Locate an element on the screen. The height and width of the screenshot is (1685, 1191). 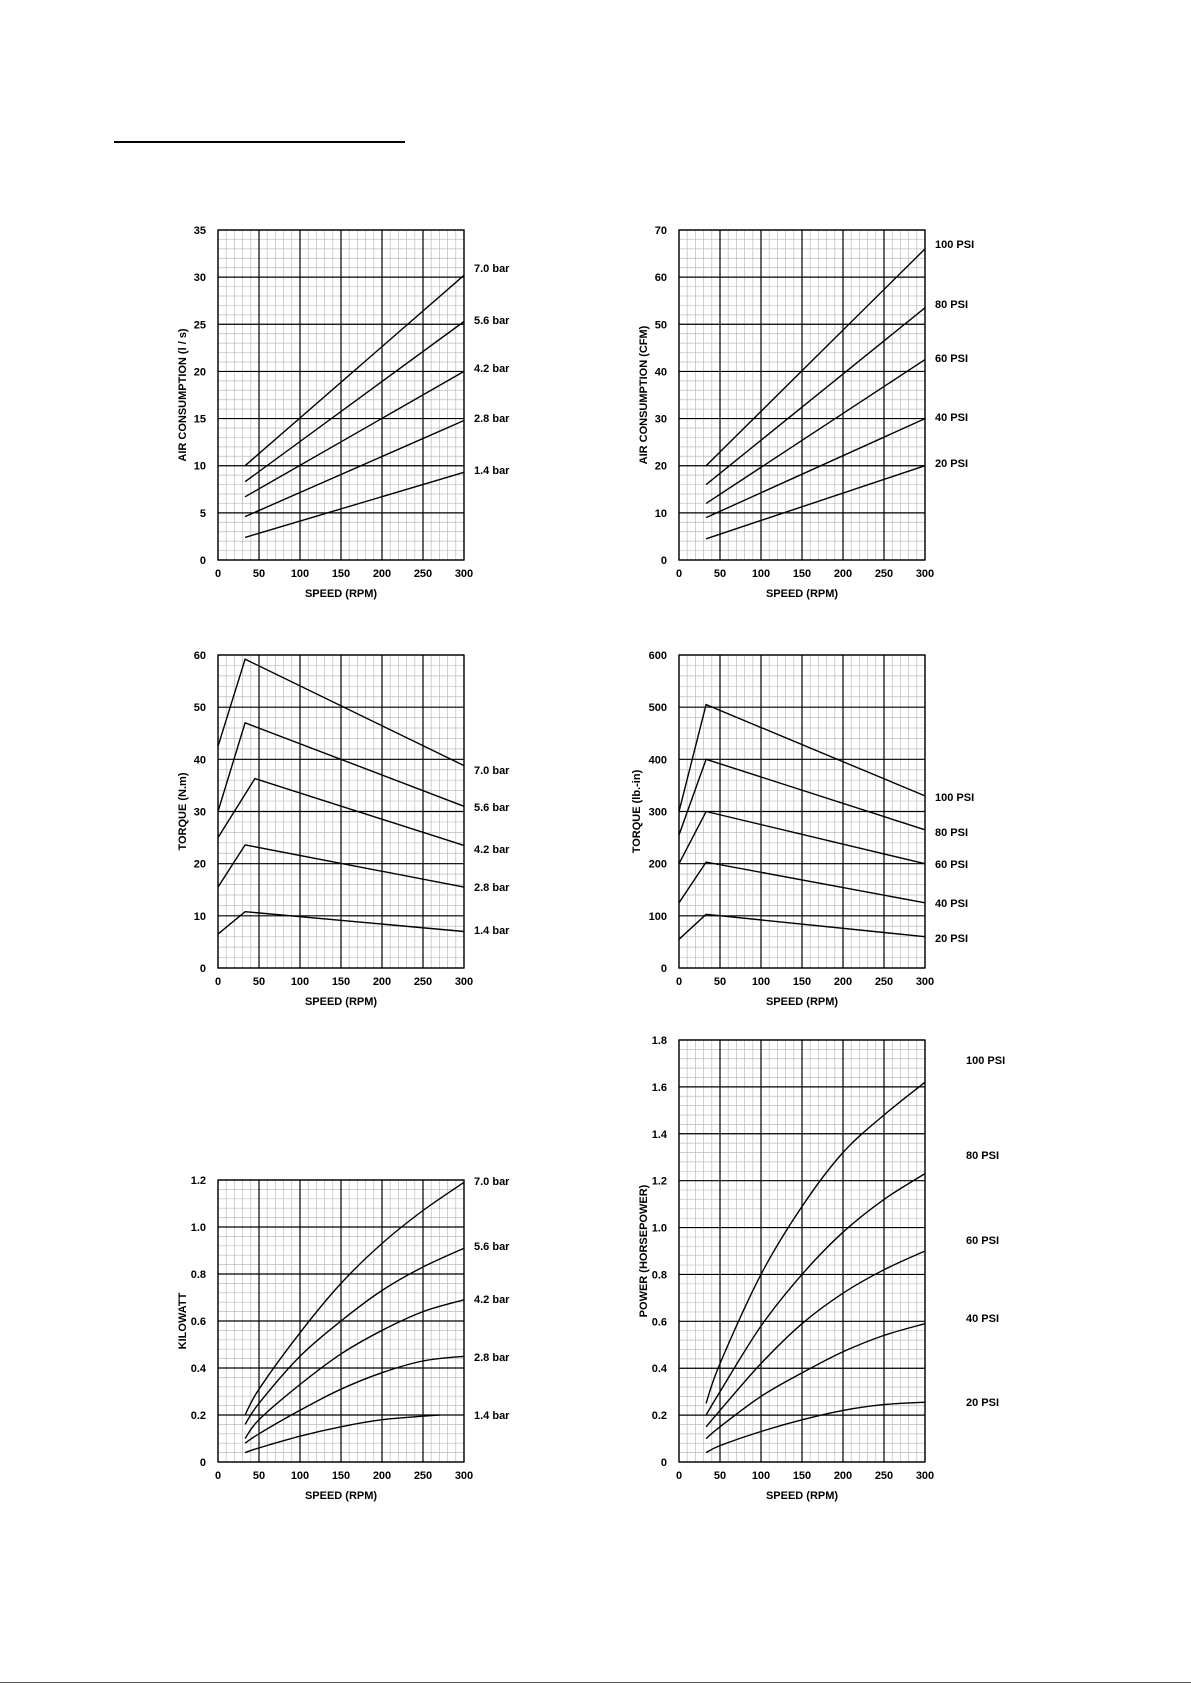
plot-frame is located at coordinates (802, 395).